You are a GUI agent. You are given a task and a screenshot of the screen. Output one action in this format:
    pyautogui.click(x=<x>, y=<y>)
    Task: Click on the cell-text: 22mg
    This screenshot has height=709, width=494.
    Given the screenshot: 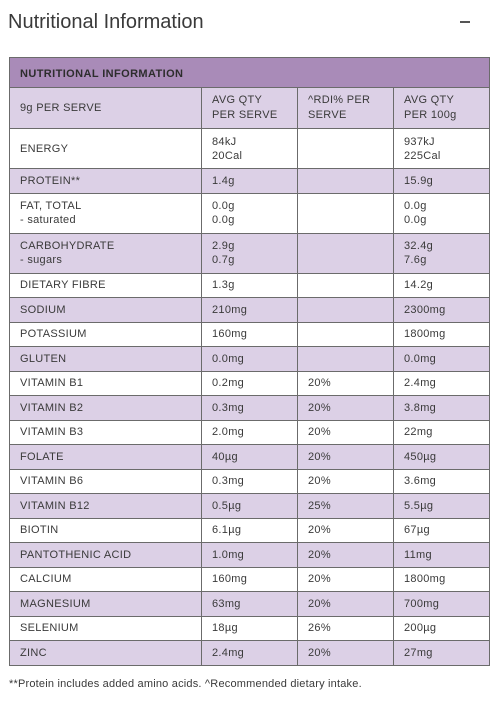 What is the action you would take?
    pyautogui.click(x=418, y=432)
    